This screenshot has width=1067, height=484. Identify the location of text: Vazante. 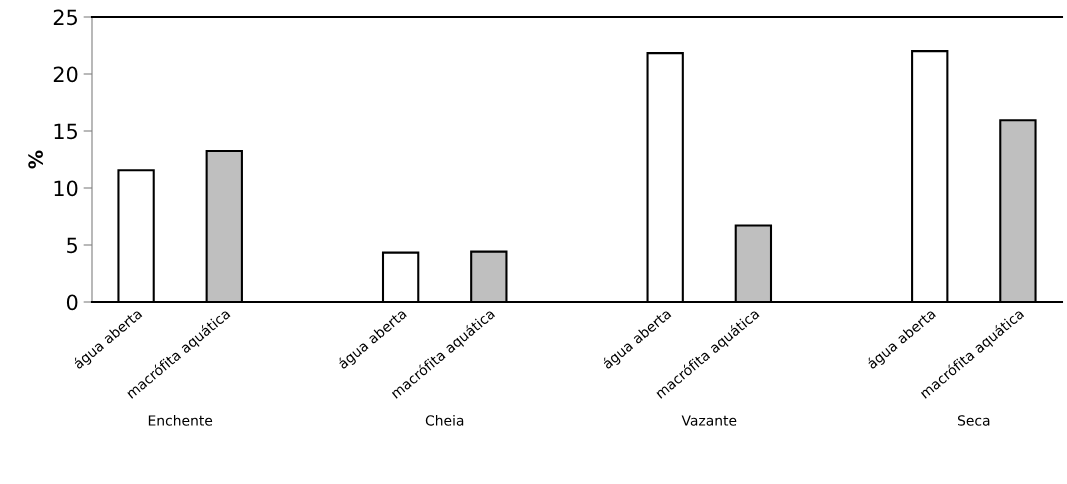
(709, 420).